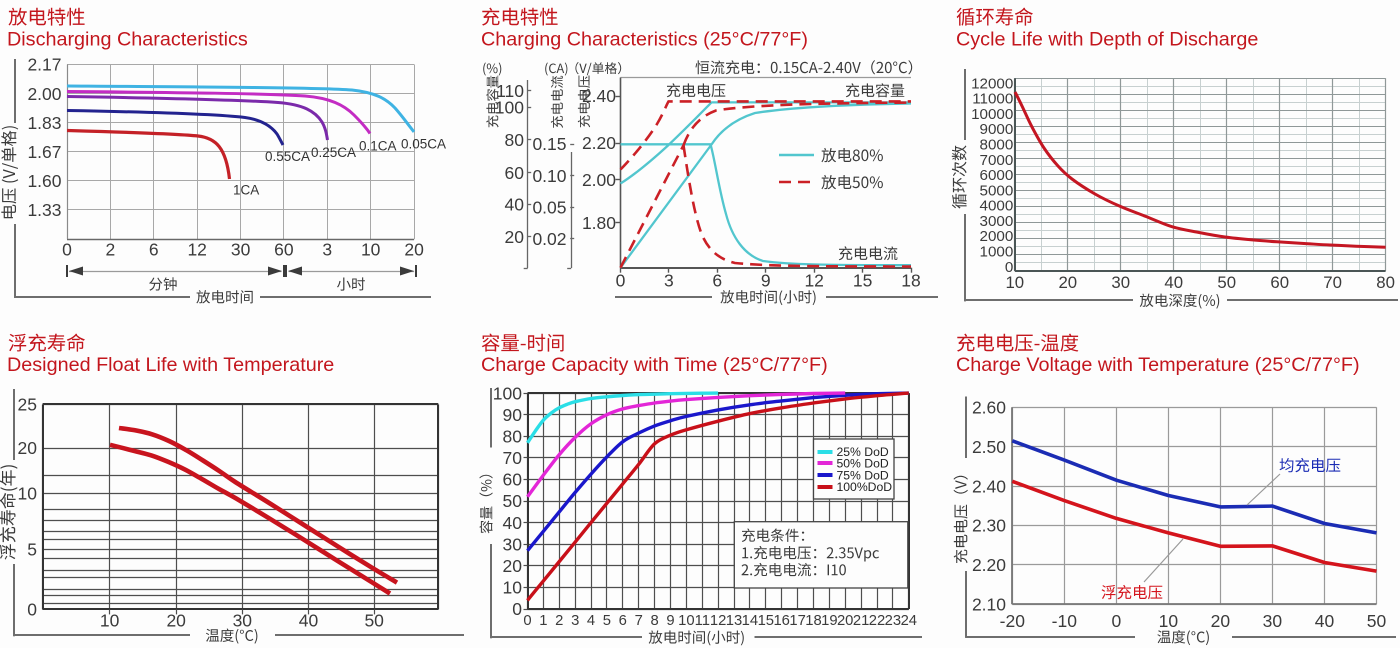 The height and width of the screenshot is (648, 1400). What do you see at coordinates (654, 621) in the screenshot?
I see `svg-text: 8` at bounding box center [654, 621].